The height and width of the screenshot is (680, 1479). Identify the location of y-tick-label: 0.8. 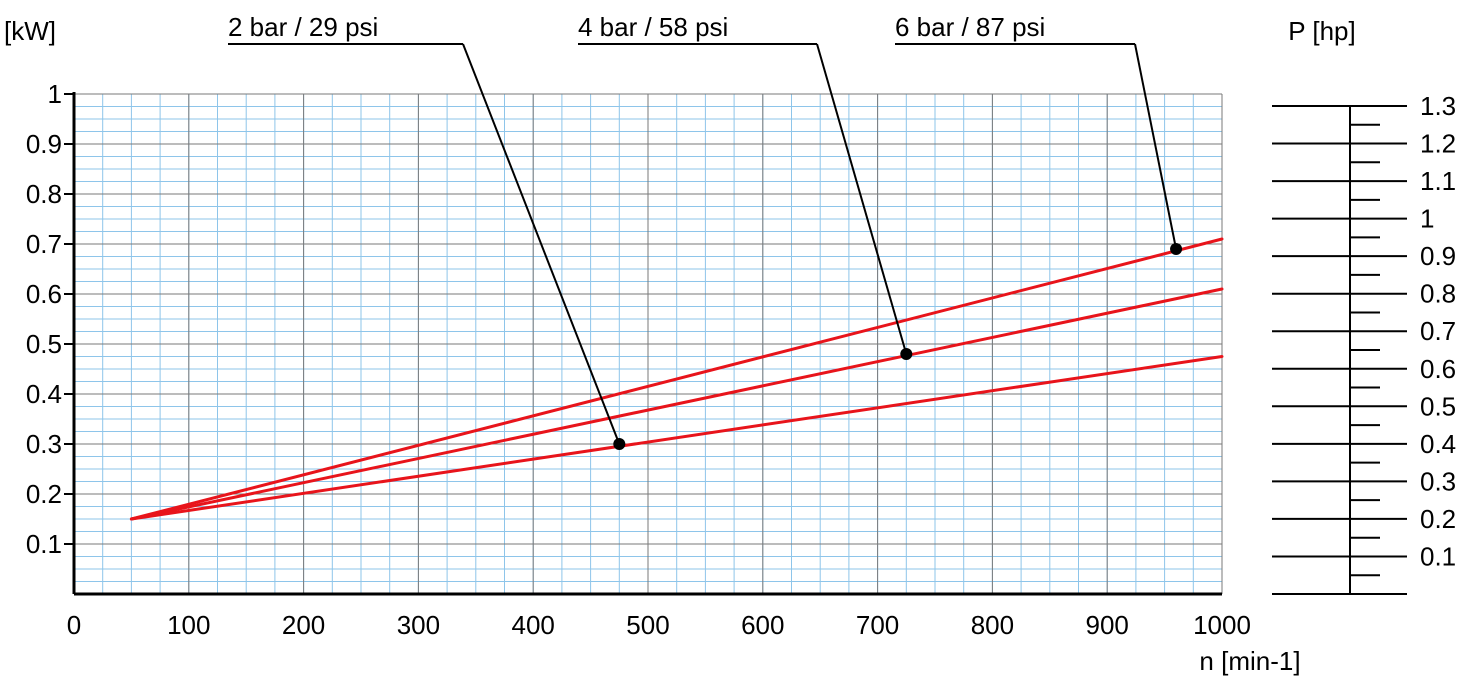
(44, 194).